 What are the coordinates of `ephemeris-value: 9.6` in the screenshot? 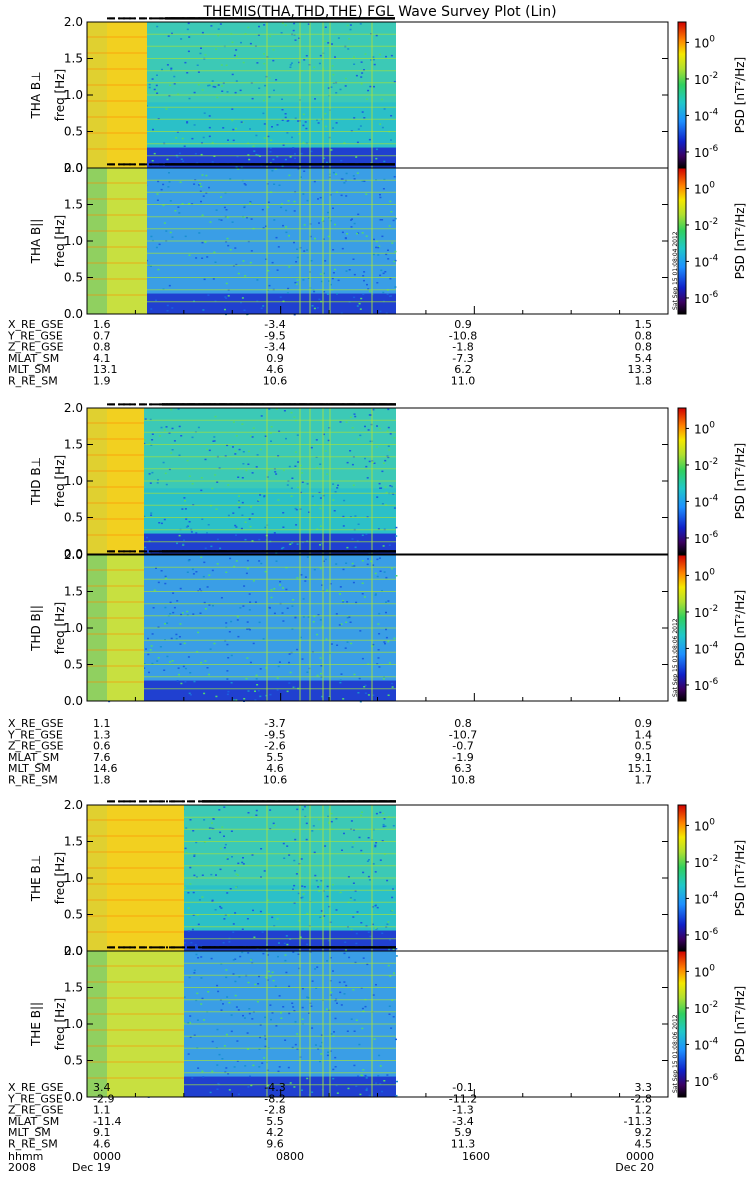 It's located at (275, 1144).